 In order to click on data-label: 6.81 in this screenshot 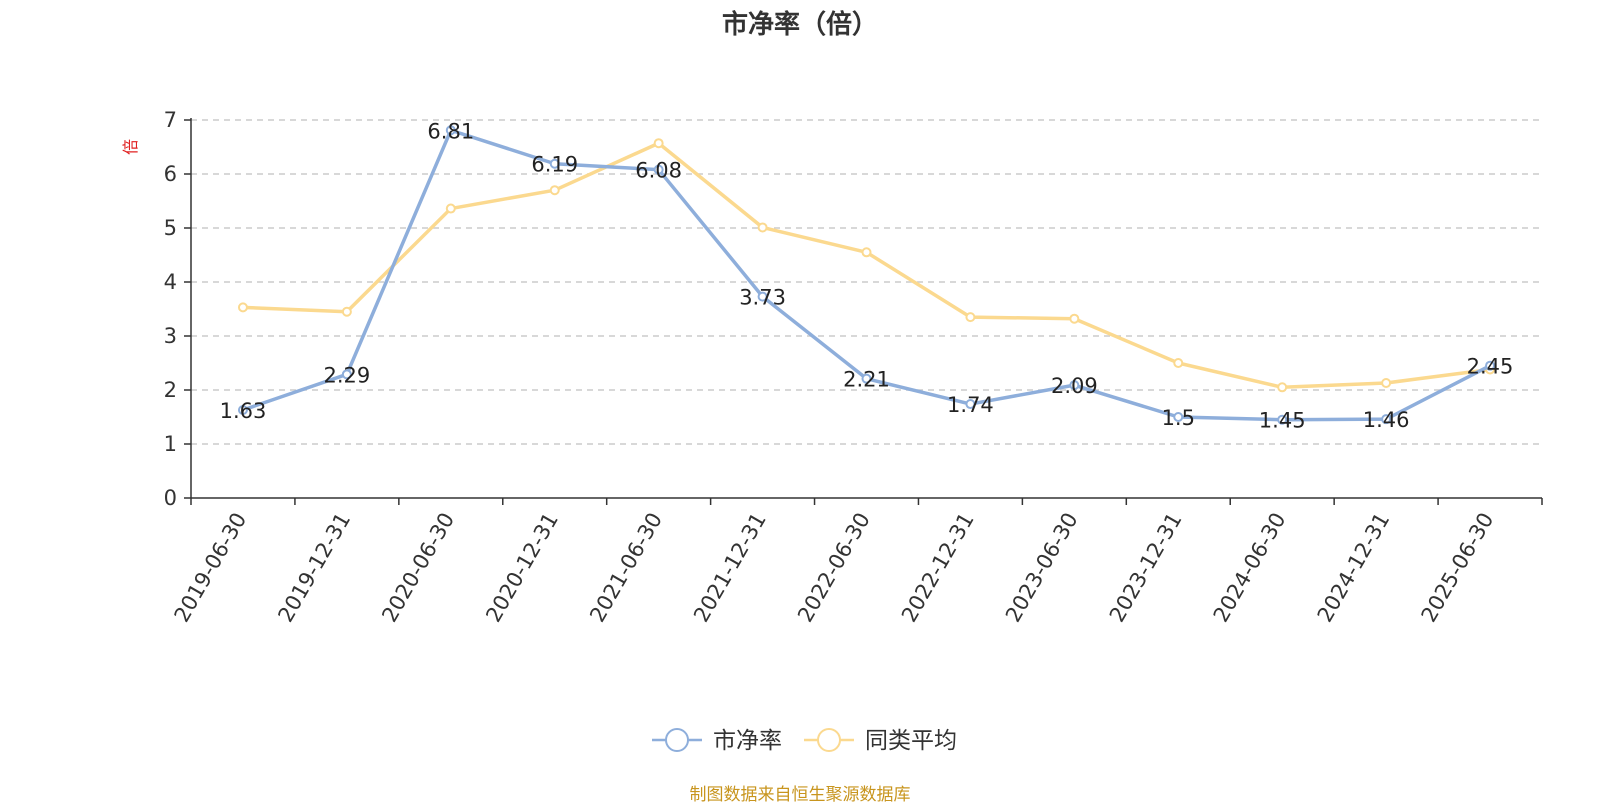, I will do `click(450, 131)`.